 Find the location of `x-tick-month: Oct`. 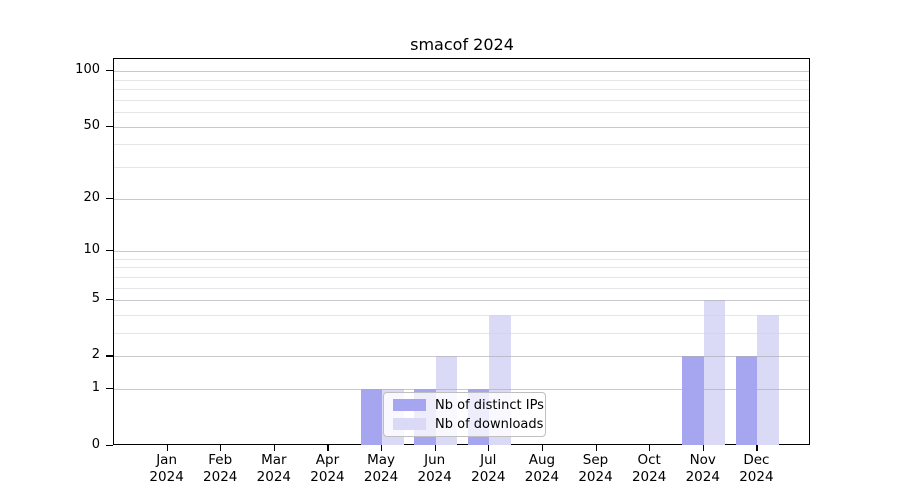

x-tick-month: Oct is located at coordinates (649, 460).